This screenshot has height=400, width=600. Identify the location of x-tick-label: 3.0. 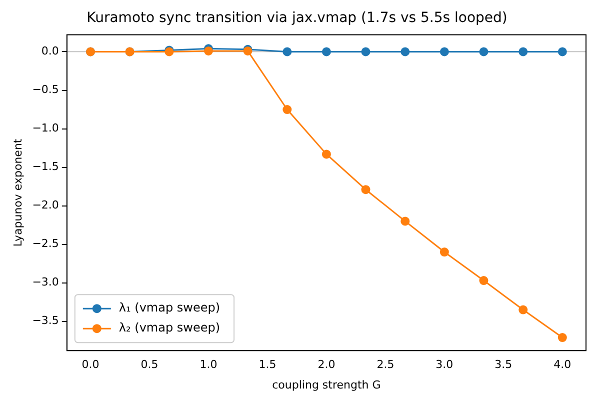
(445, 365).